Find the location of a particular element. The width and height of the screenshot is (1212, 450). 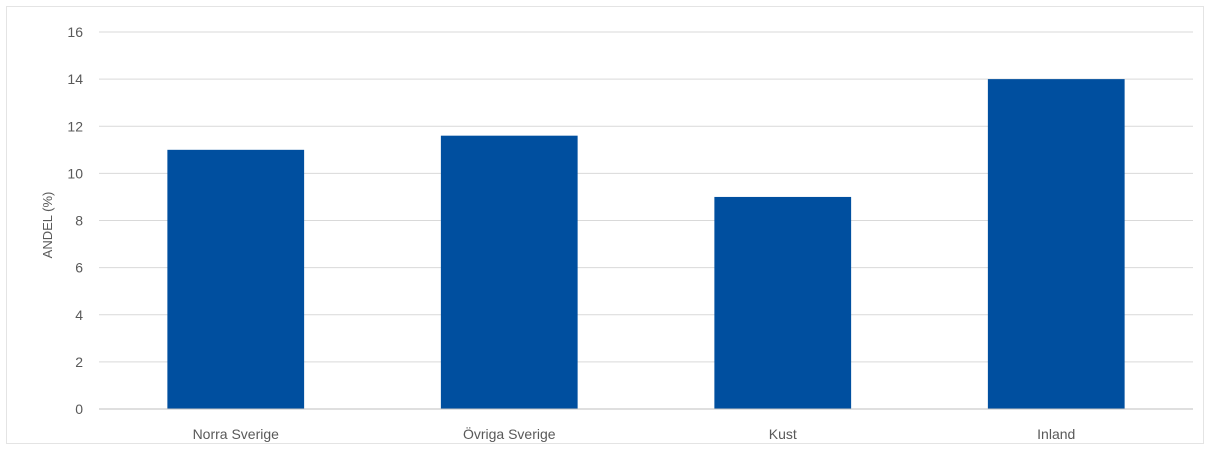

y-tick-labels: 0 2 4 6 8 10 12 14 16 is located at coordinates (75, 220).